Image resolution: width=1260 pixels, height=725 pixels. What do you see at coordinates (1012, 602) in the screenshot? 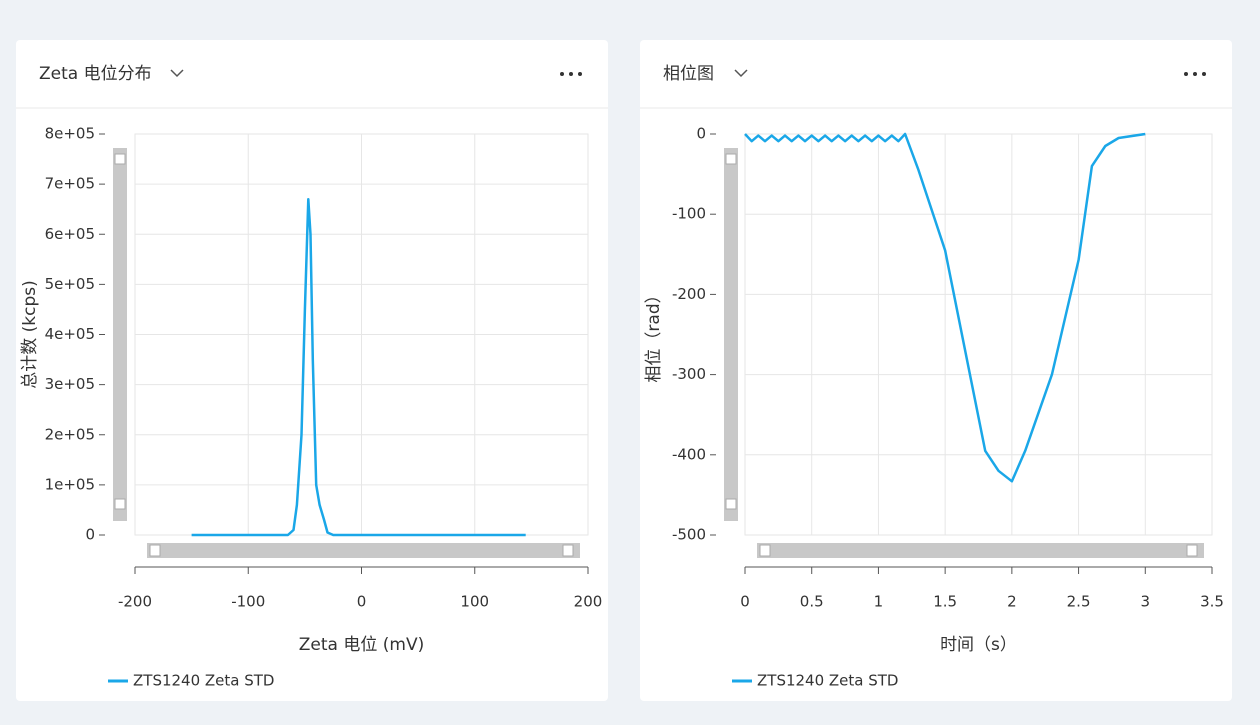
I see `x-tick-label: 2` at bounding box center [1012, 602].